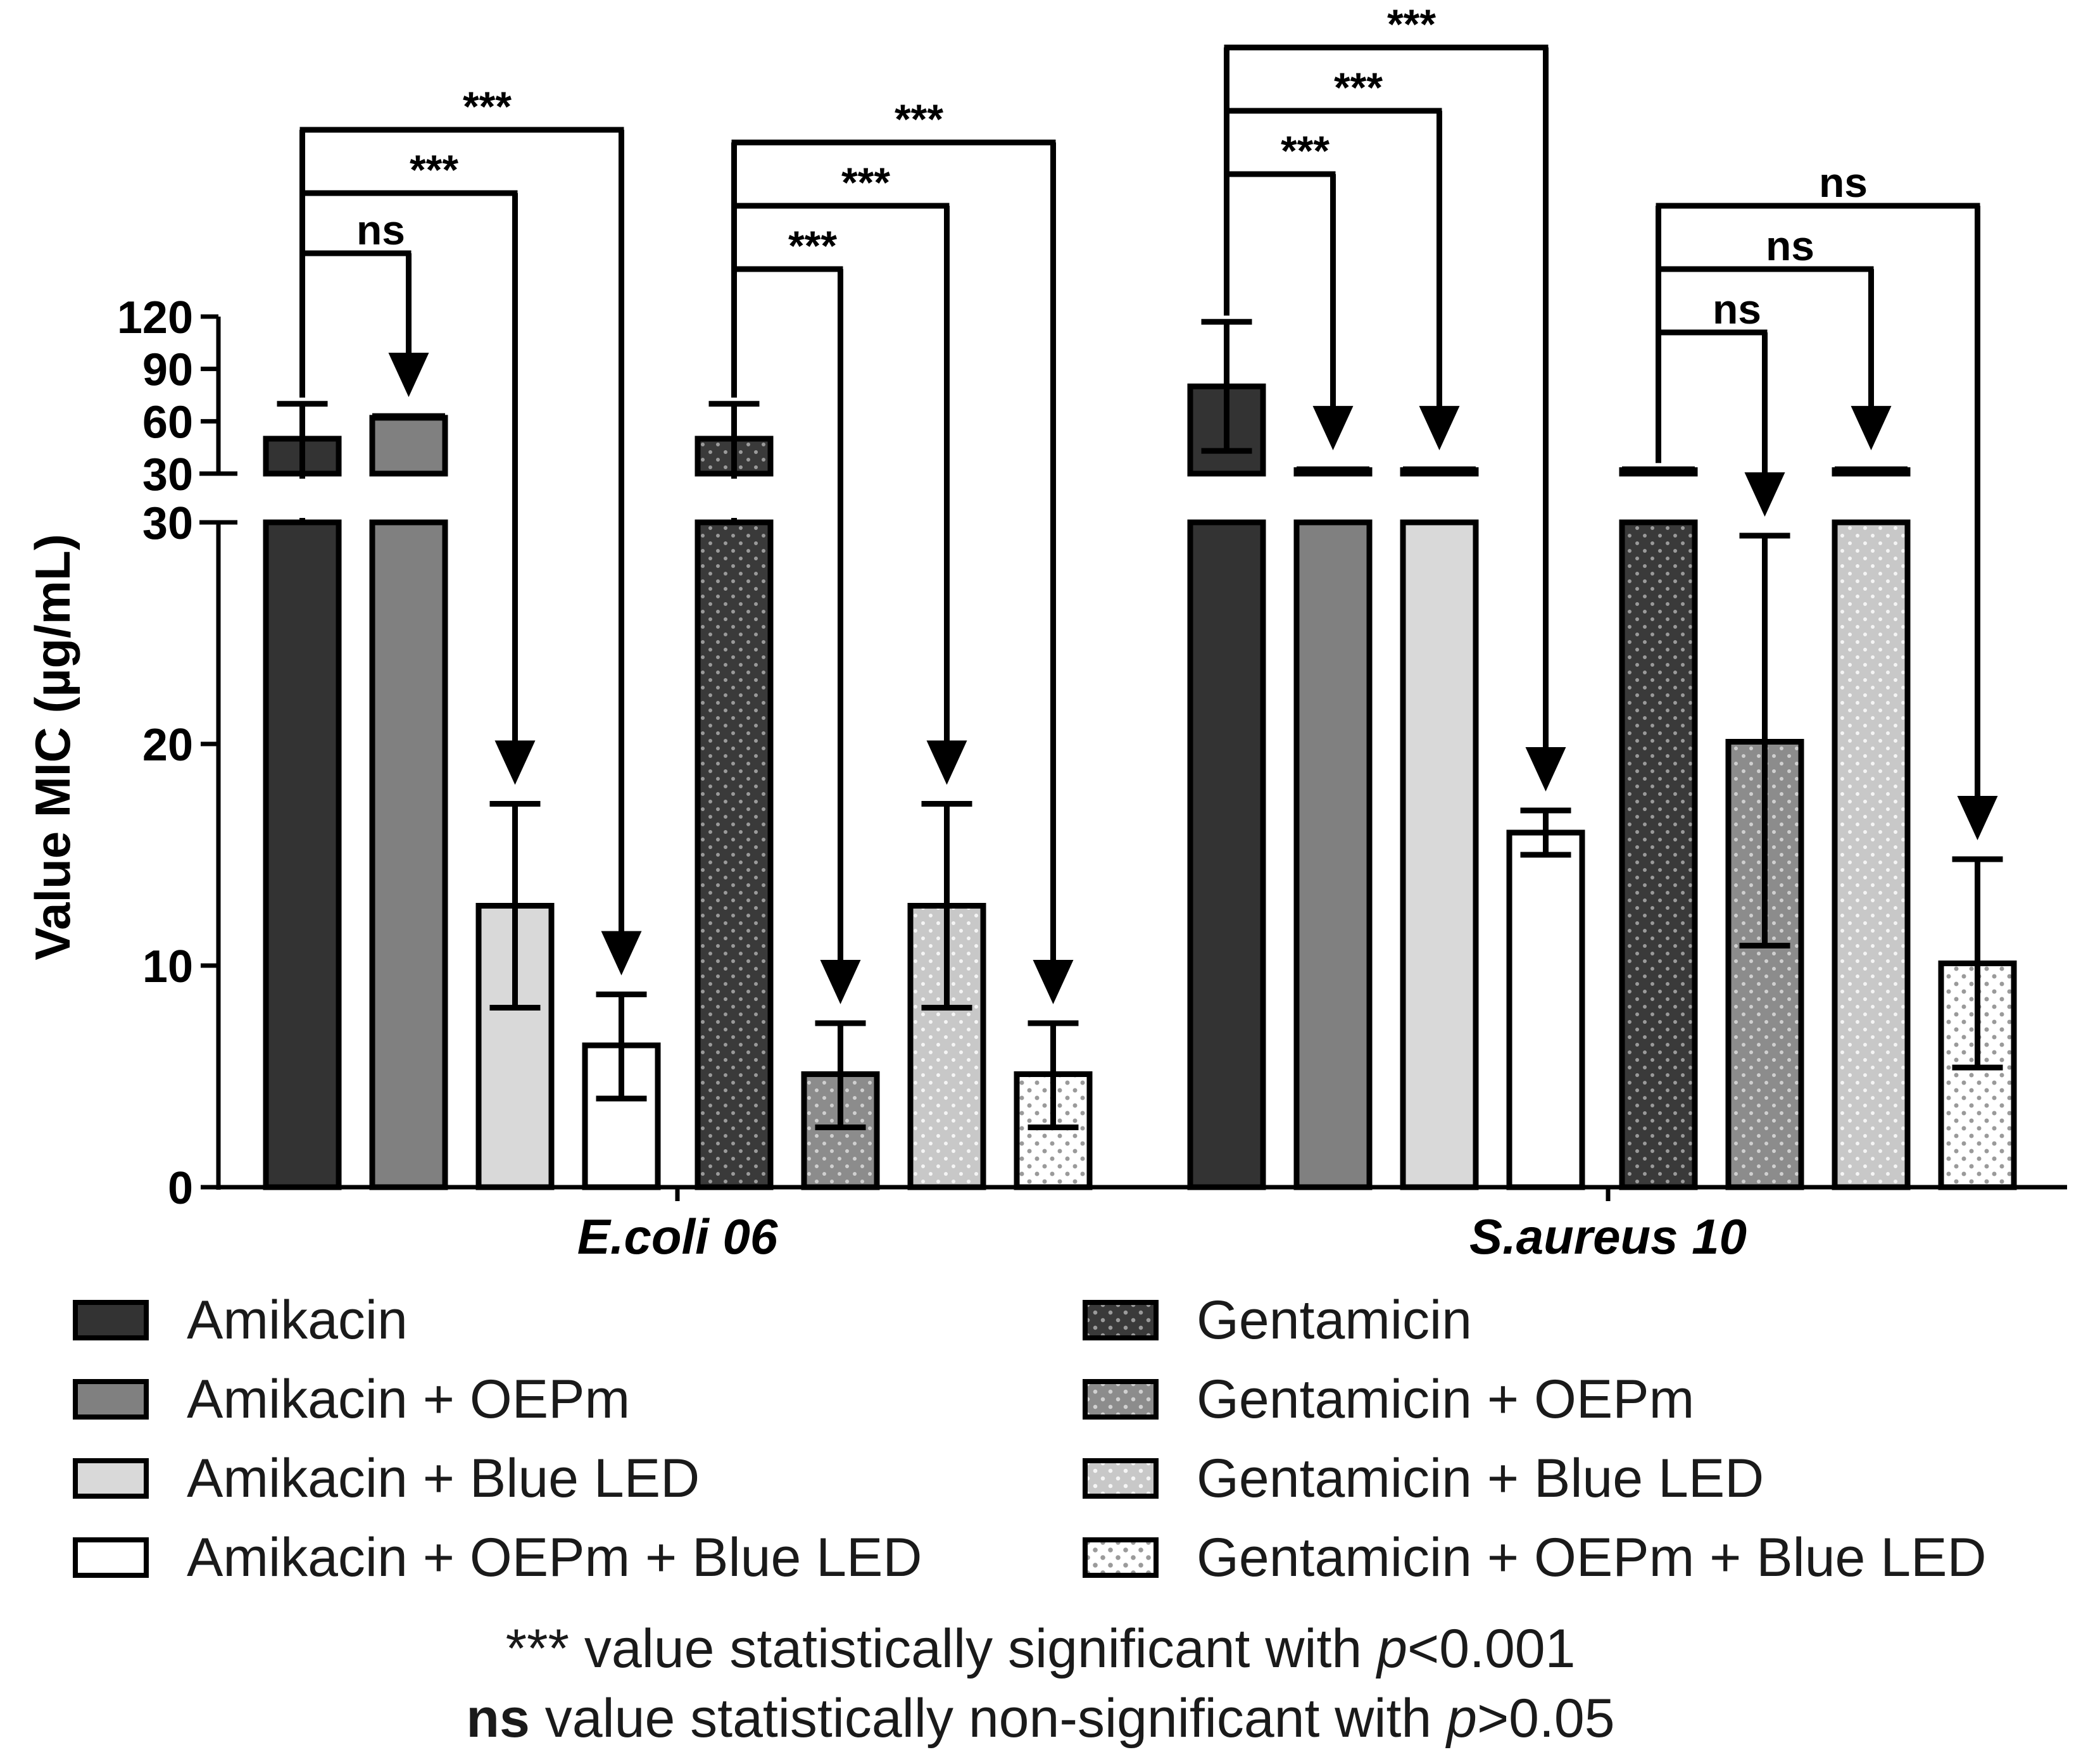 This screenshot has height=1764, width=2081. I want to click on legend-item-gentamicin: Gentamicin, so click(1277, 1320).